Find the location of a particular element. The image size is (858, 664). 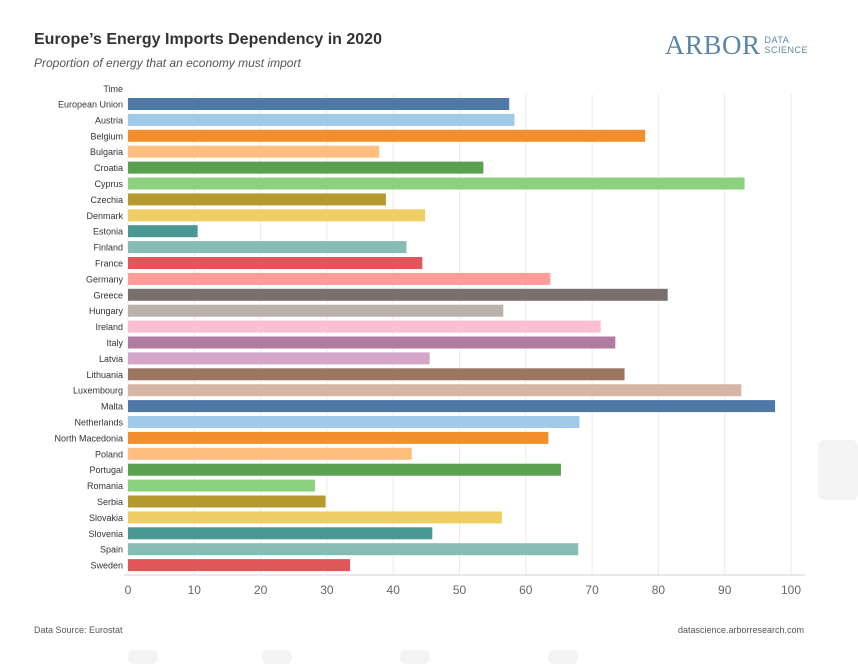

data-source: Data Source: Eurostat is located at coordinates (78, 630).